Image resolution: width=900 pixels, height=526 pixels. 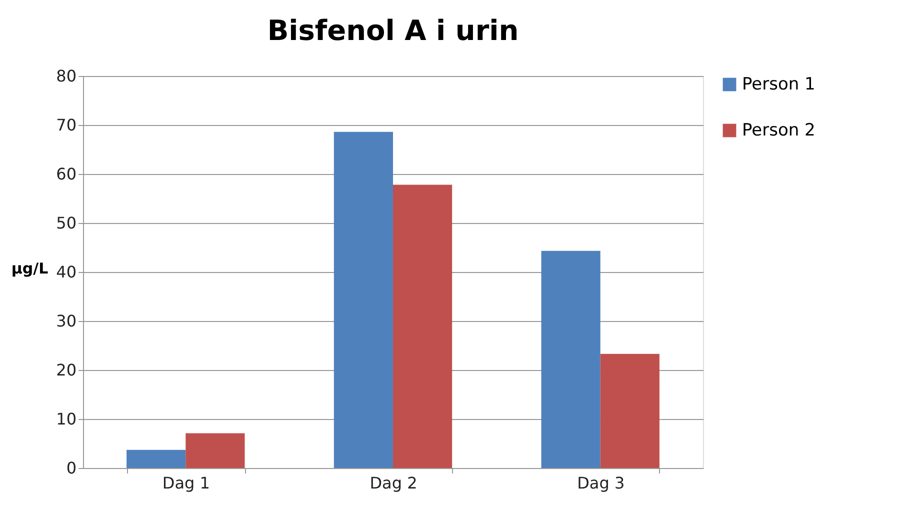 I want to click on y-tick-label: 40, so click(x=66, y=272).